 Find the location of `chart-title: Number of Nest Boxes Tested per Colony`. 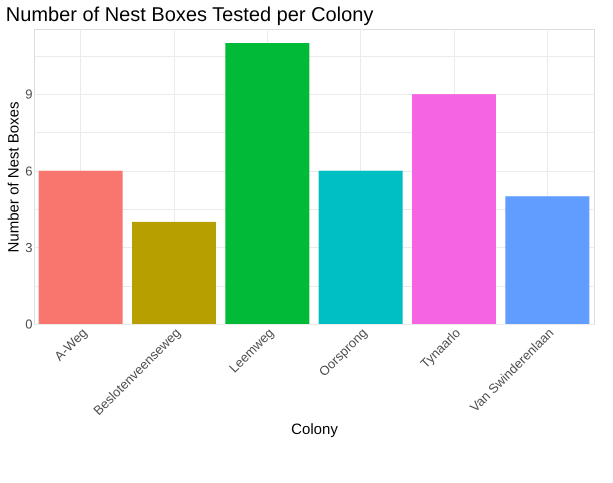

chart-title: Number of Nest Boxes Tested per Colony is located at coordinates (190, 15).